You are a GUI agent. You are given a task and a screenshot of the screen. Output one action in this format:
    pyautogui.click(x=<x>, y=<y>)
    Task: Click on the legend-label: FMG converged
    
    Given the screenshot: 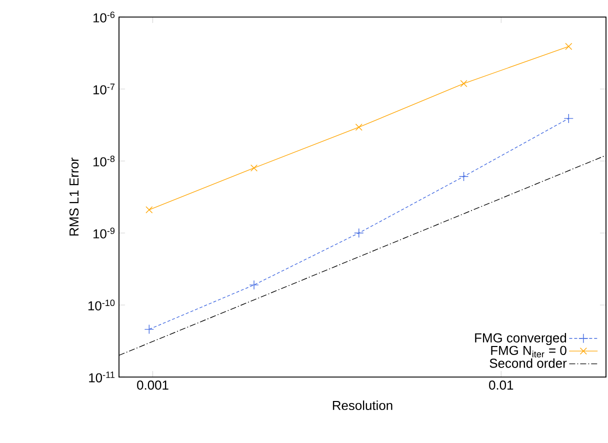 What is the action you would take?
    pyautogui.click(x=520, y=339)
    